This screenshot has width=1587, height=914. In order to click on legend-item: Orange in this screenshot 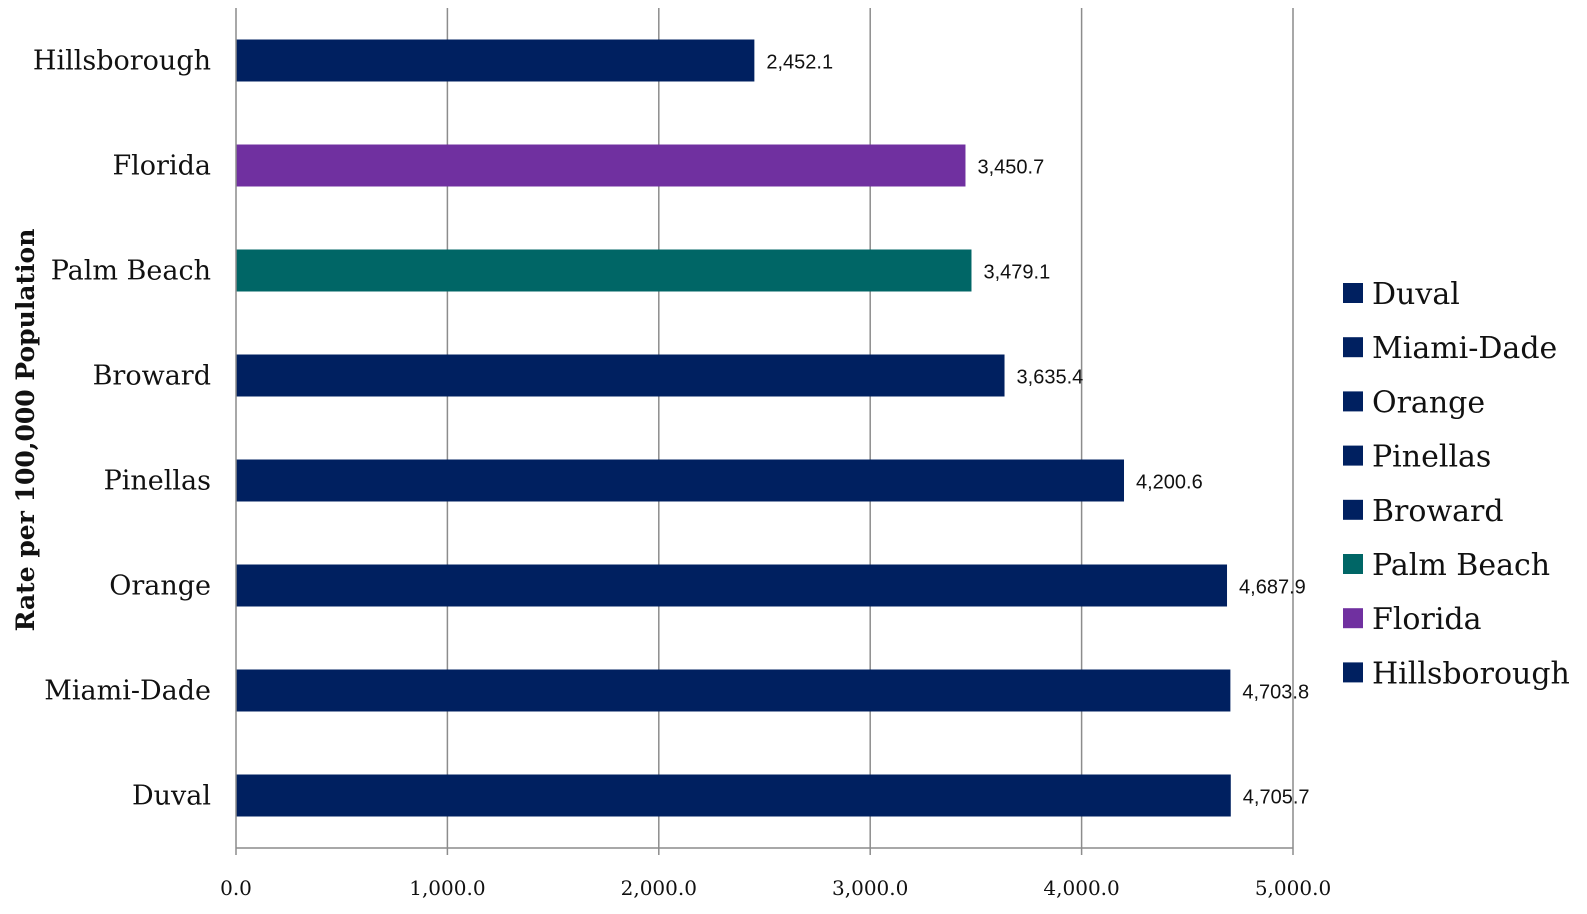, I will do `click(1414, 402)`.